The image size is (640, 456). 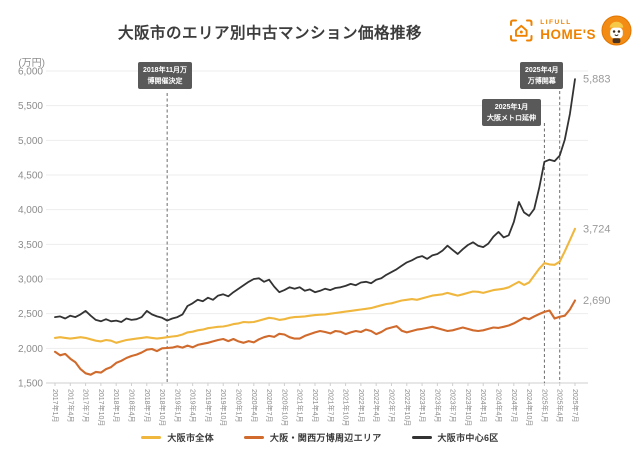 I want to click on annotation-line1: 2018年11月万, so click(x=165, y=70).